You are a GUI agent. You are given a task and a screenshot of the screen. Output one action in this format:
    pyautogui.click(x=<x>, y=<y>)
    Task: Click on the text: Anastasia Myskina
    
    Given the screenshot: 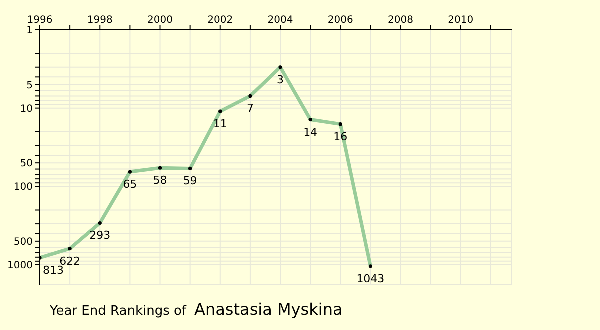 What is the action you would take?
    pyautogui.click(x=268, y=309)
    